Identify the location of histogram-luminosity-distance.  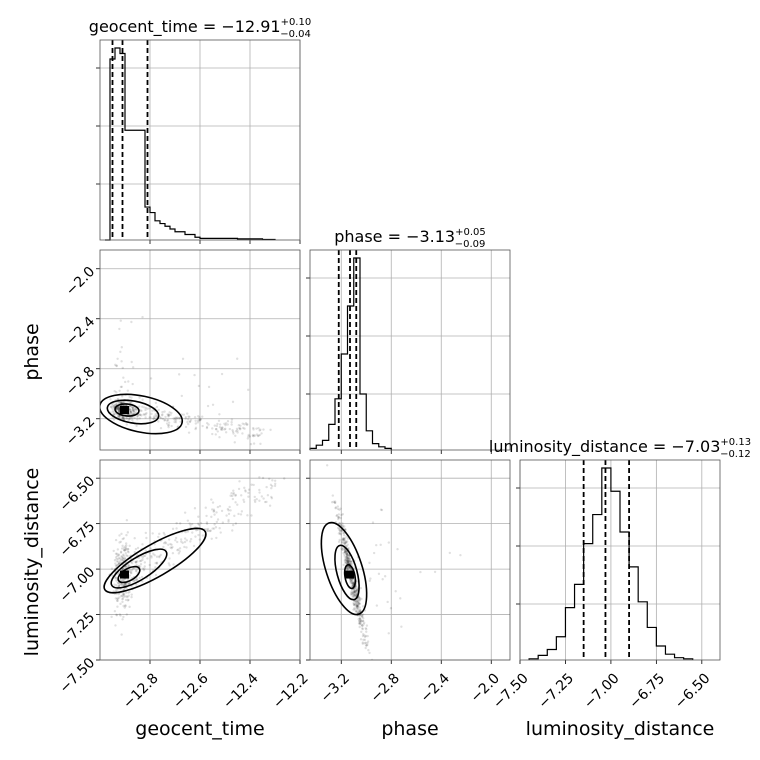
(611, 563).